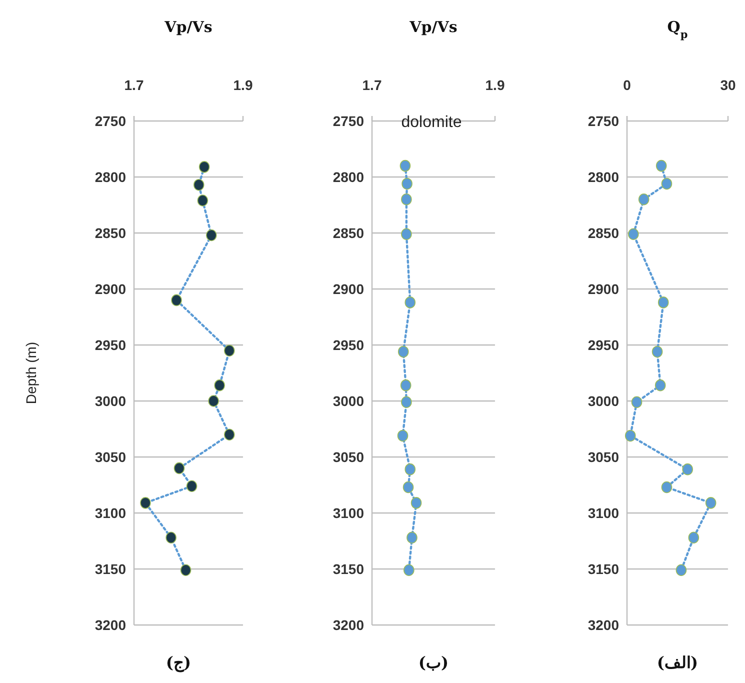  I want to click on text: (ج), so click(179, 663).